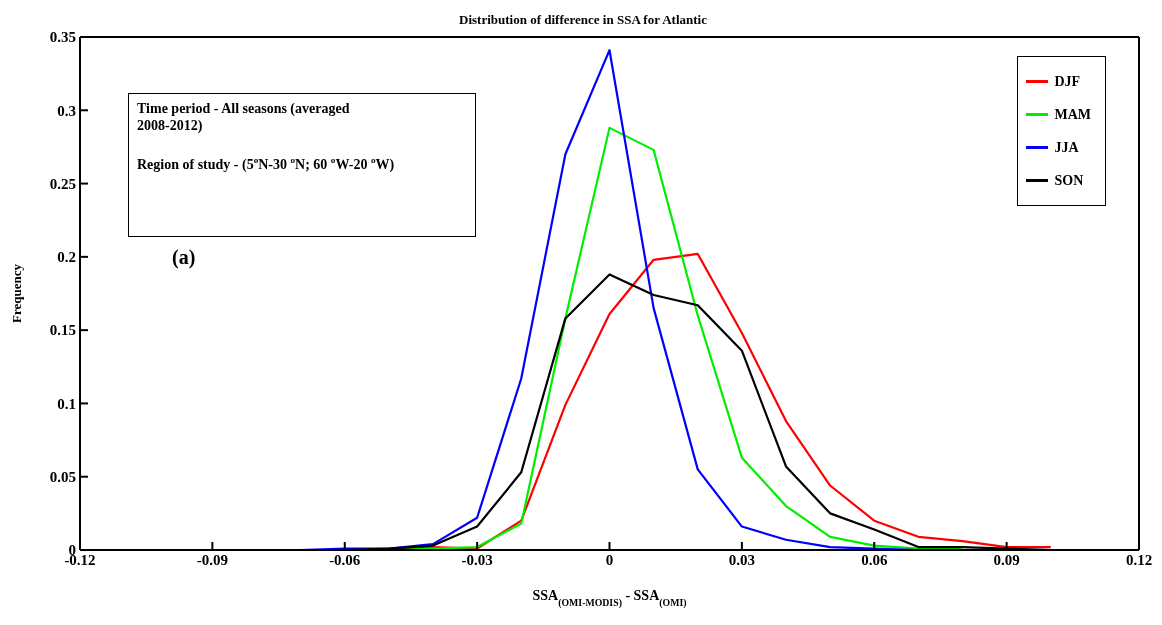 This screenshot has height=625, width=1162. What do you see at coordinates (66, 257) in the screenshot?
I see `y-tick-label: 0.2` at bounding box center [66, 257].